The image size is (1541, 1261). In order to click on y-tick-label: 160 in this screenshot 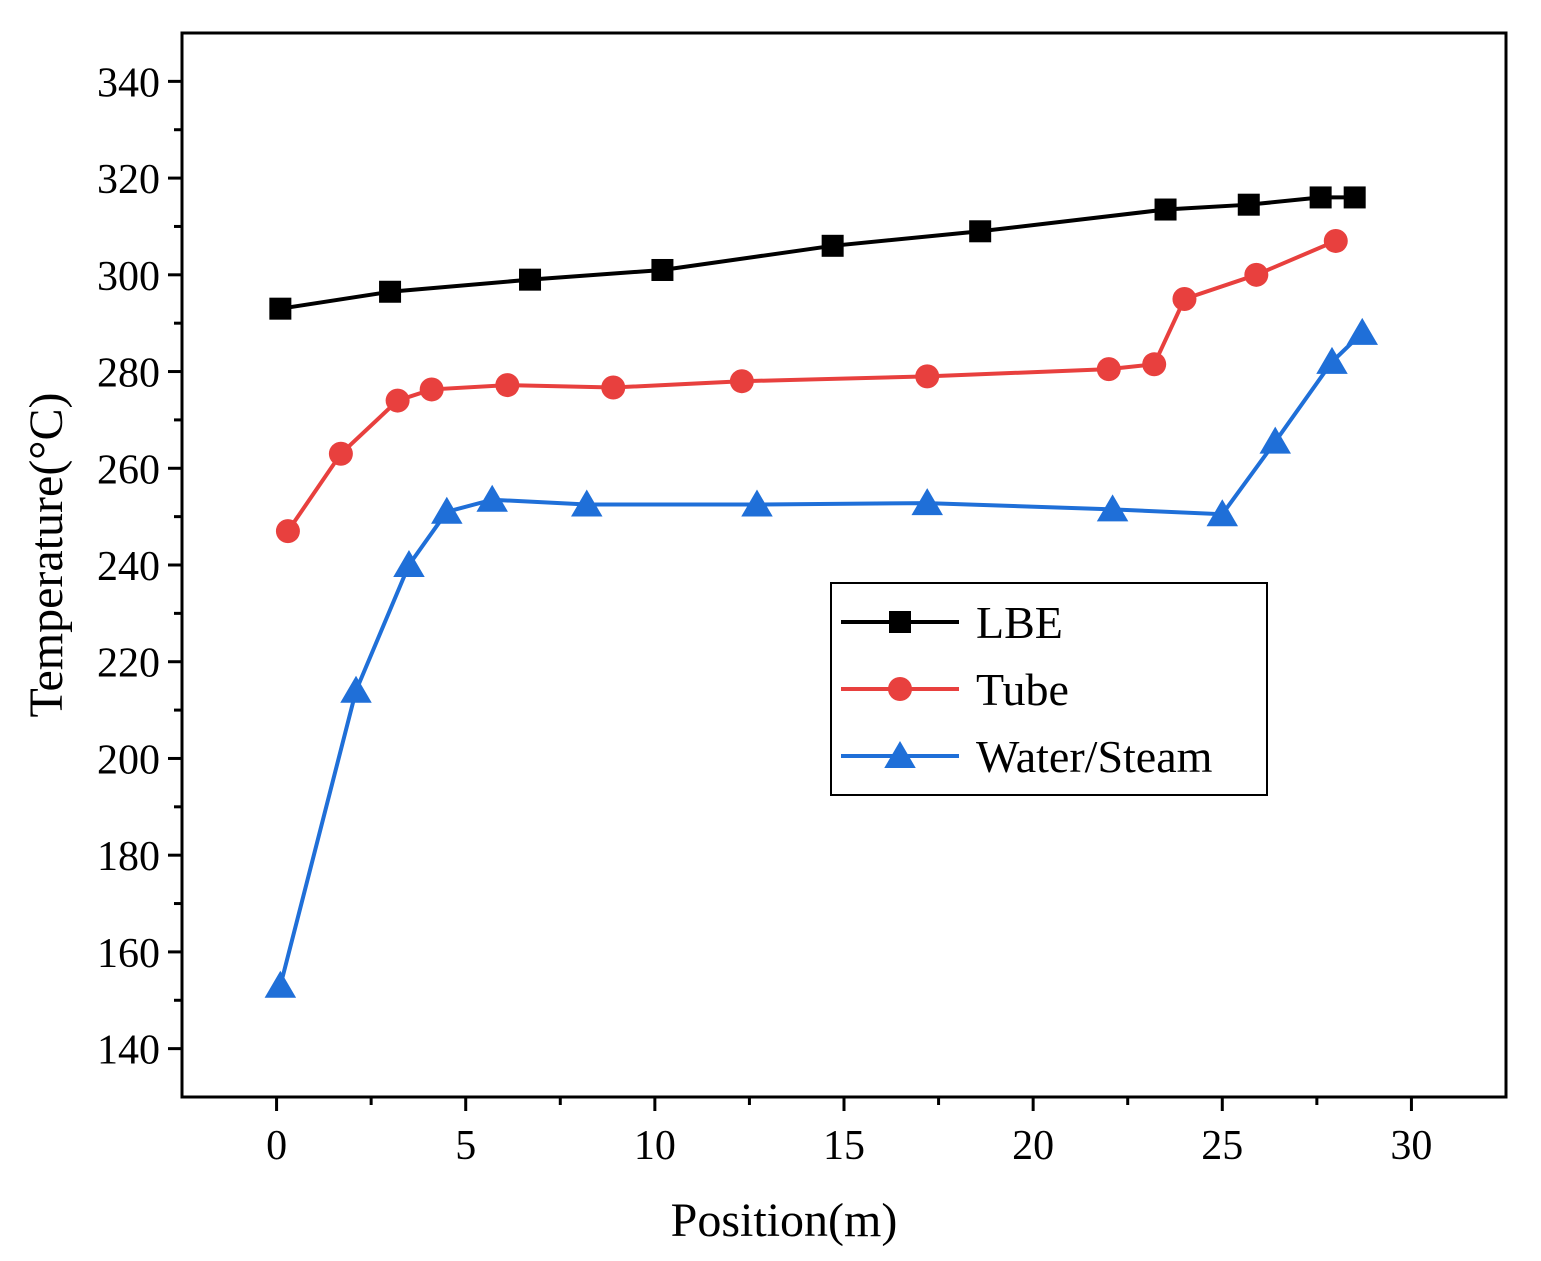, I will do `click(128, 954)`.